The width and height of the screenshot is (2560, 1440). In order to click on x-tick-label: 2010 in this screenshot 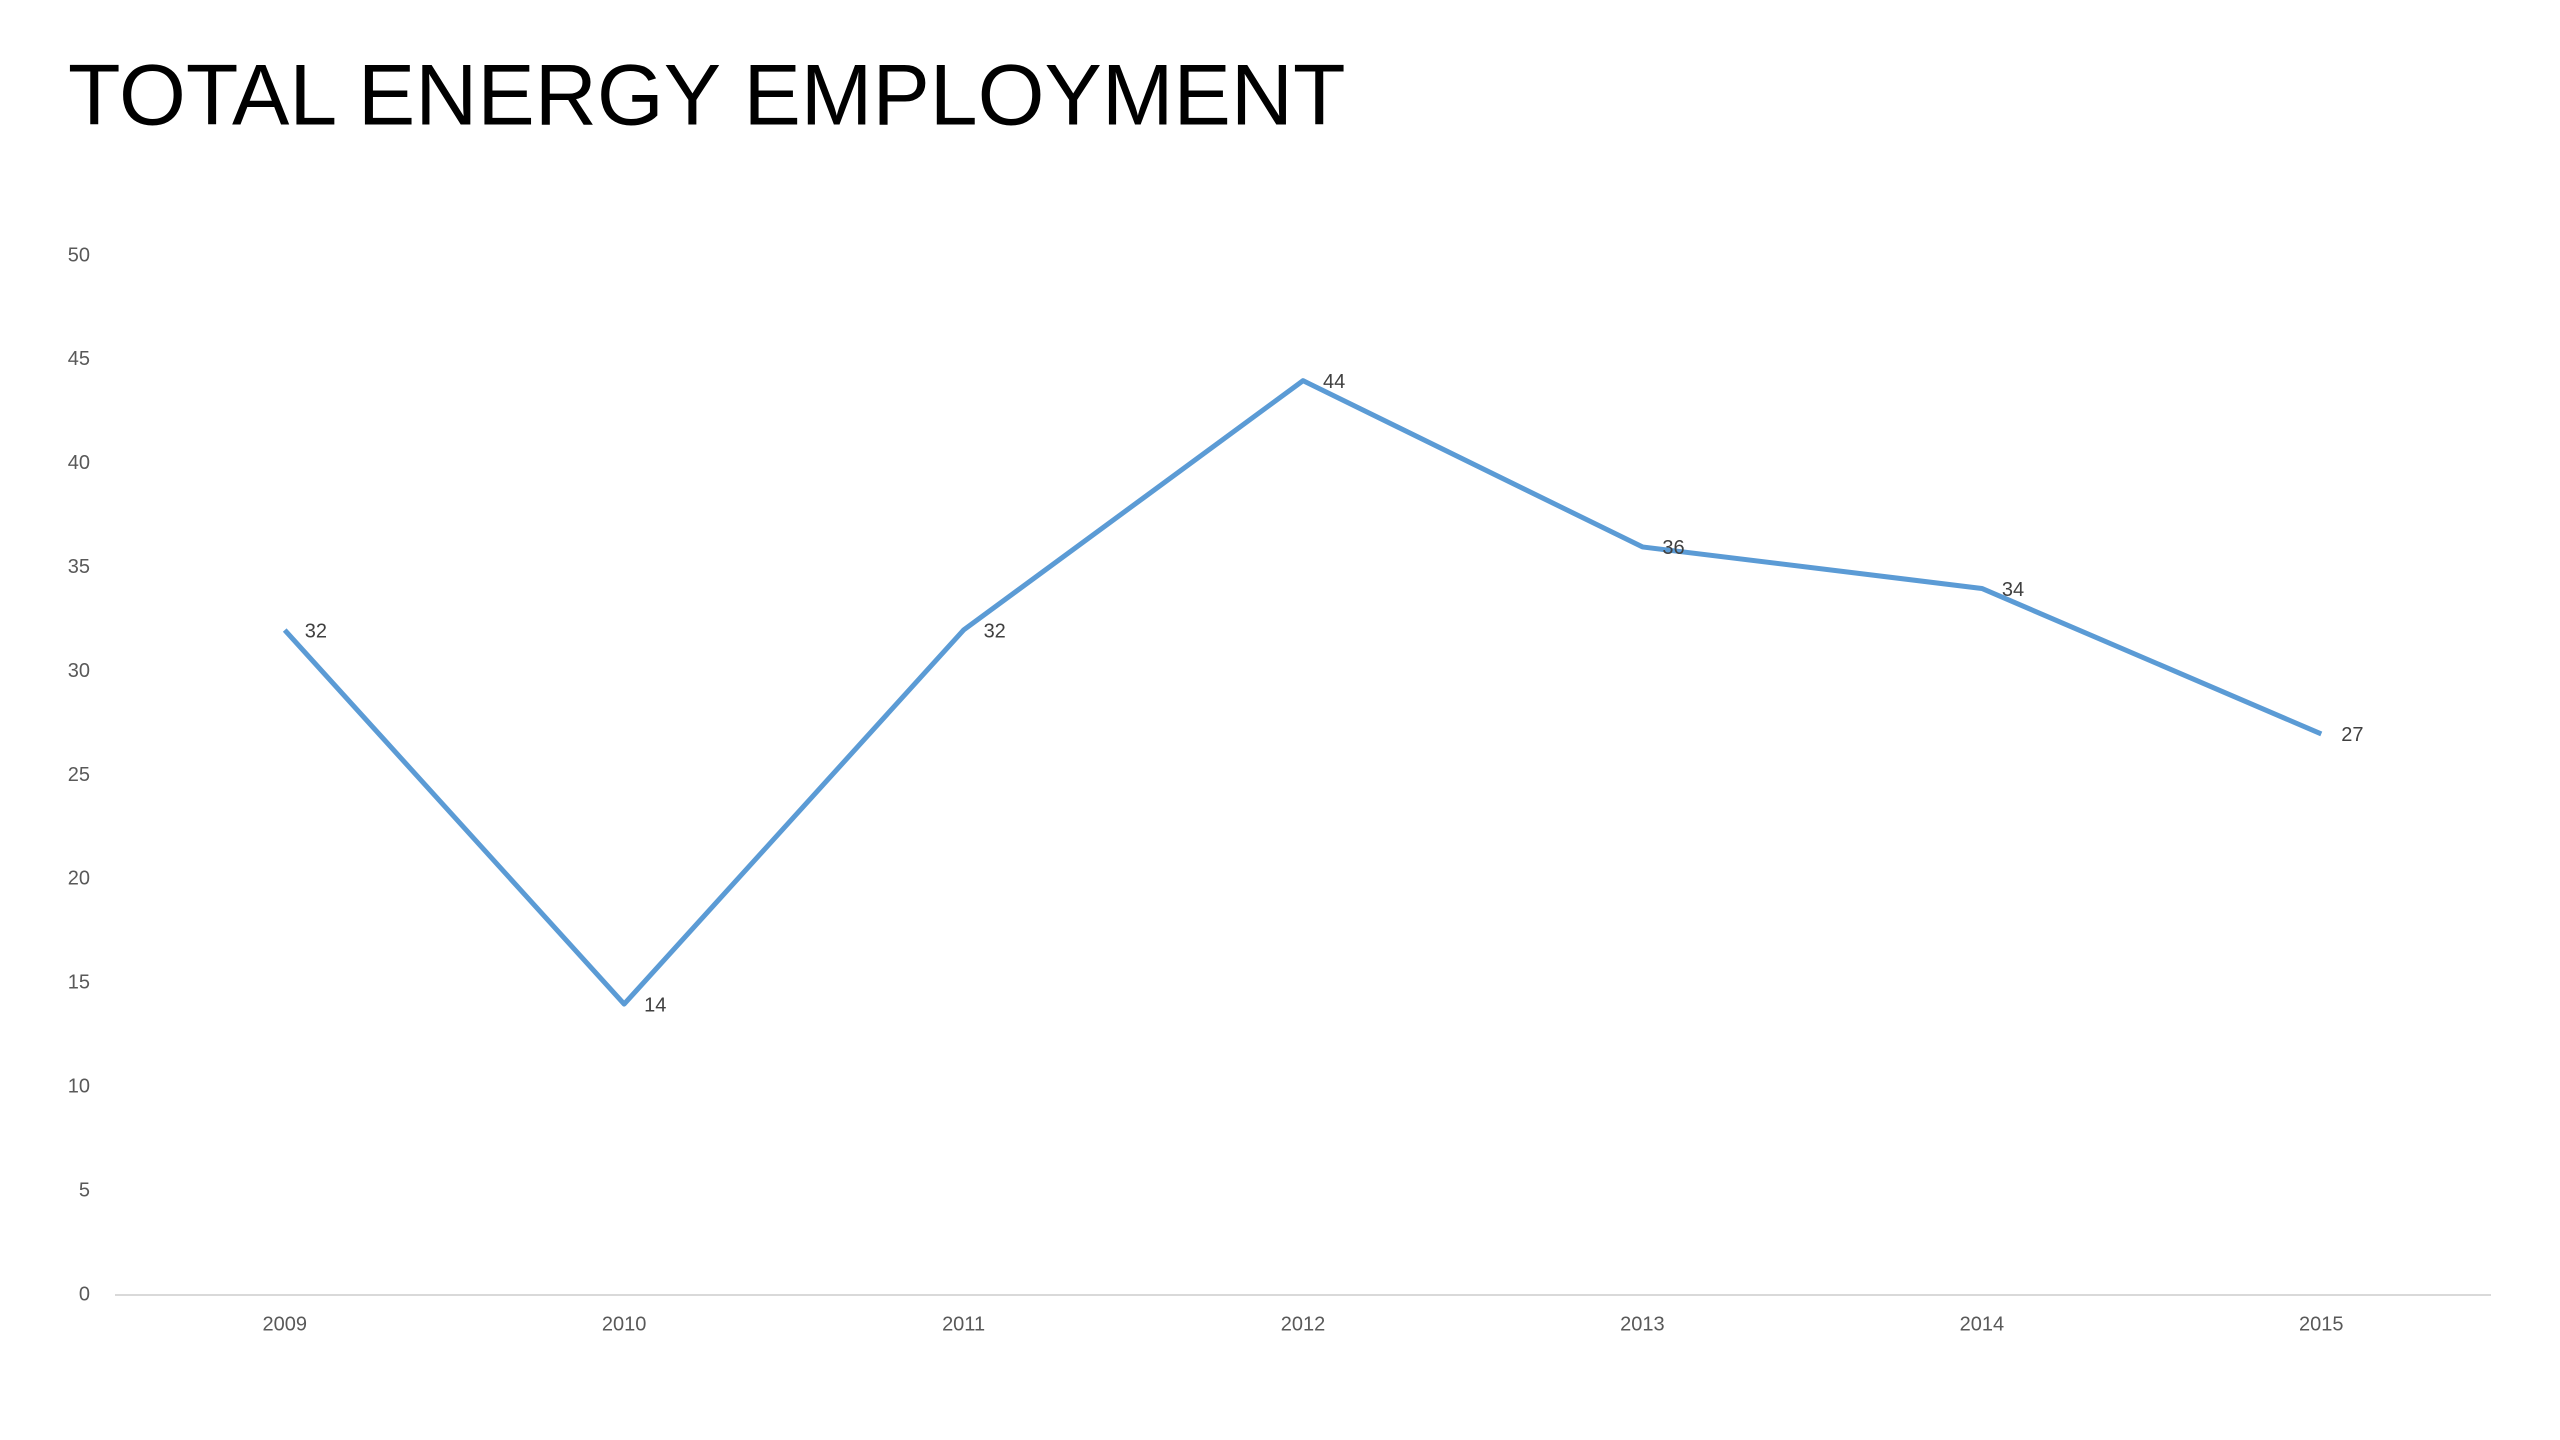, I will do `click(624, 1324)`.